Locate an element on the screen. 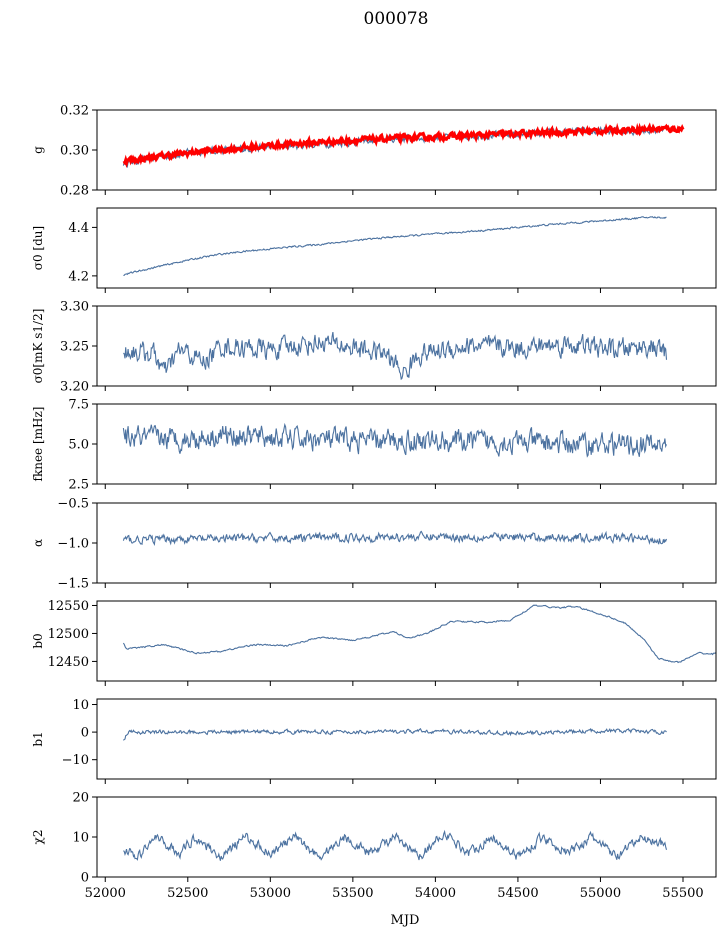 Image resolution: width=725 pixels, height=936 pixels. panel-2: 4.2 4.4 σ0 [du] is located at coordinates (374, 250).